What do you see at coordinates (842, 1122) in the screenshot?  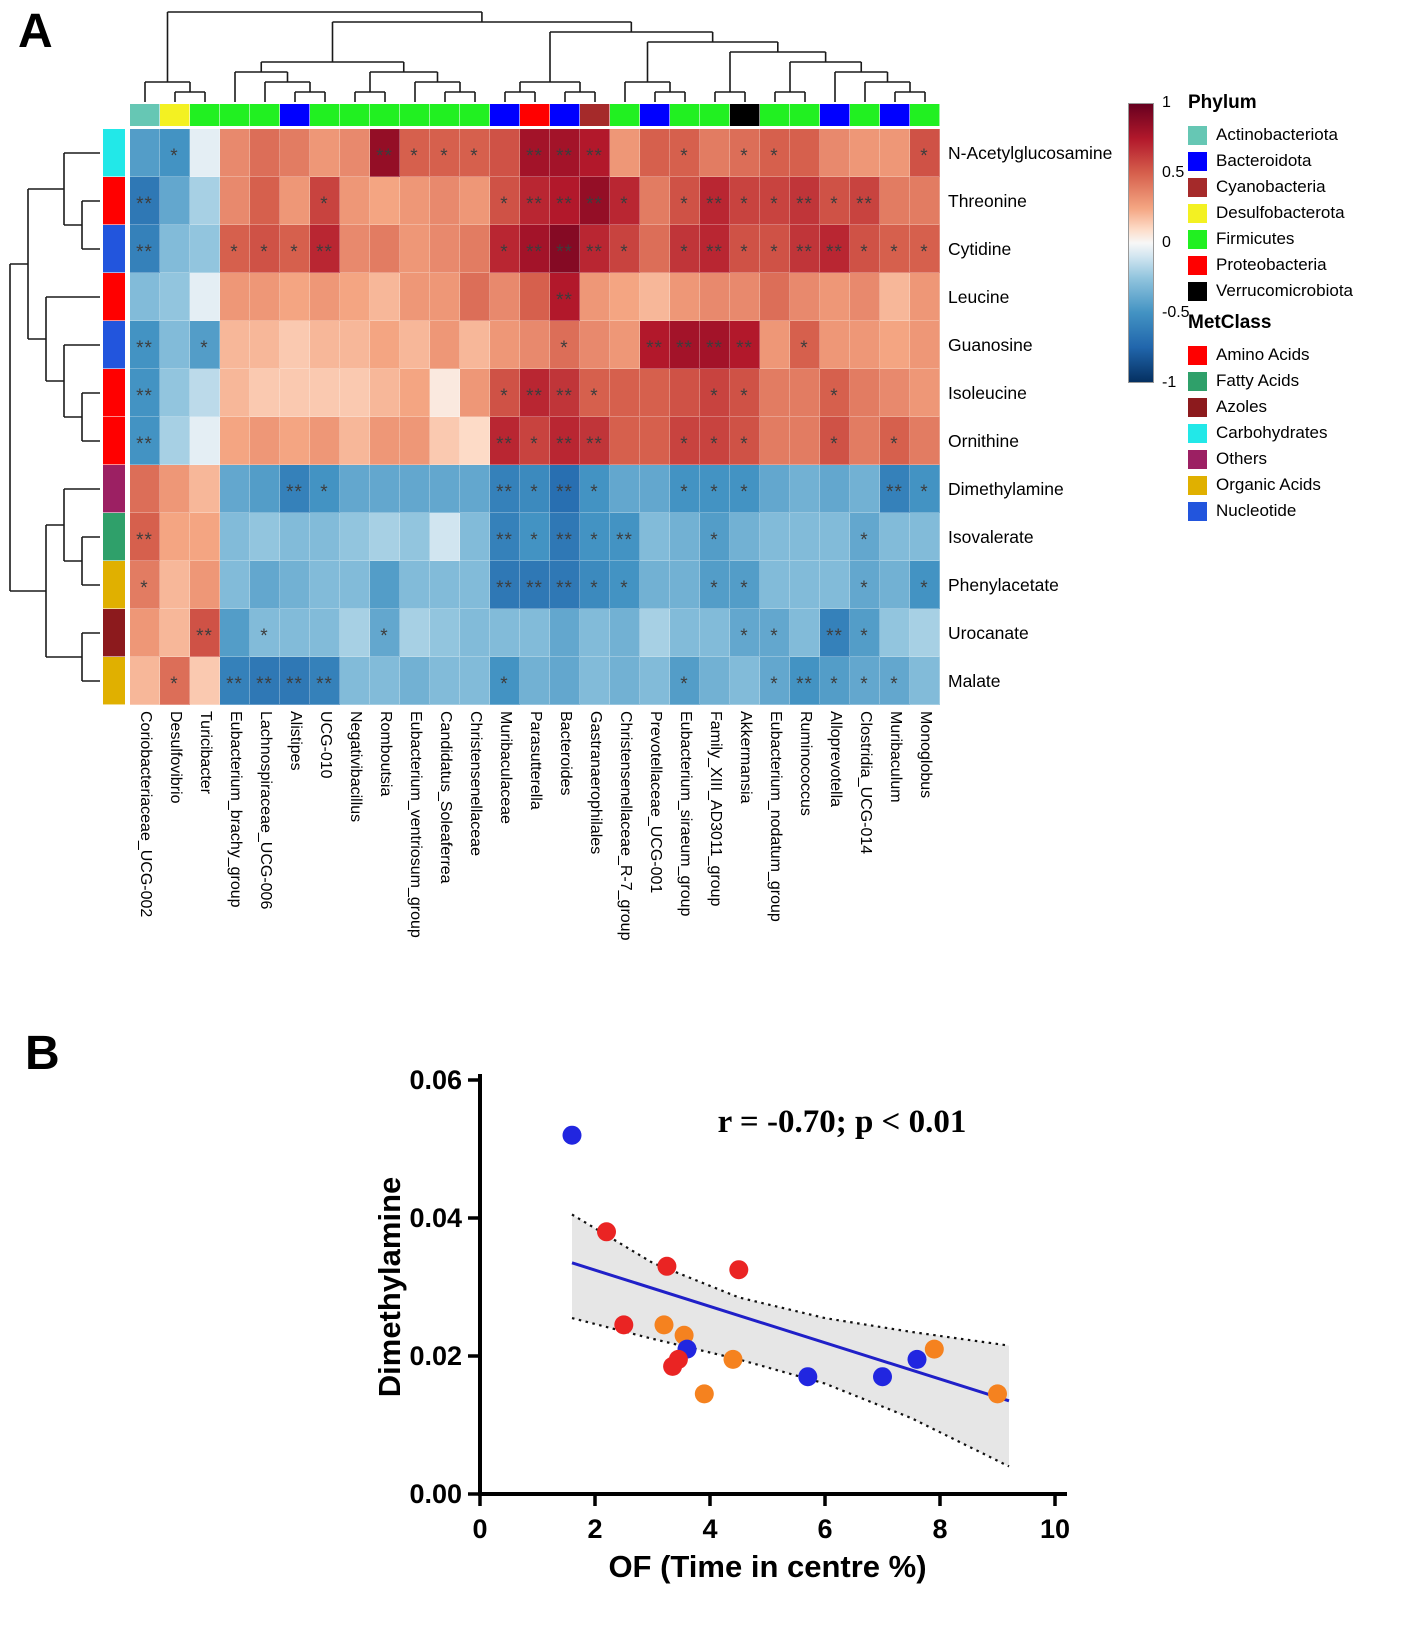 I see `correlation-annotation: r = -0.70; p < 0.01` at bounding box center [842, 1122].